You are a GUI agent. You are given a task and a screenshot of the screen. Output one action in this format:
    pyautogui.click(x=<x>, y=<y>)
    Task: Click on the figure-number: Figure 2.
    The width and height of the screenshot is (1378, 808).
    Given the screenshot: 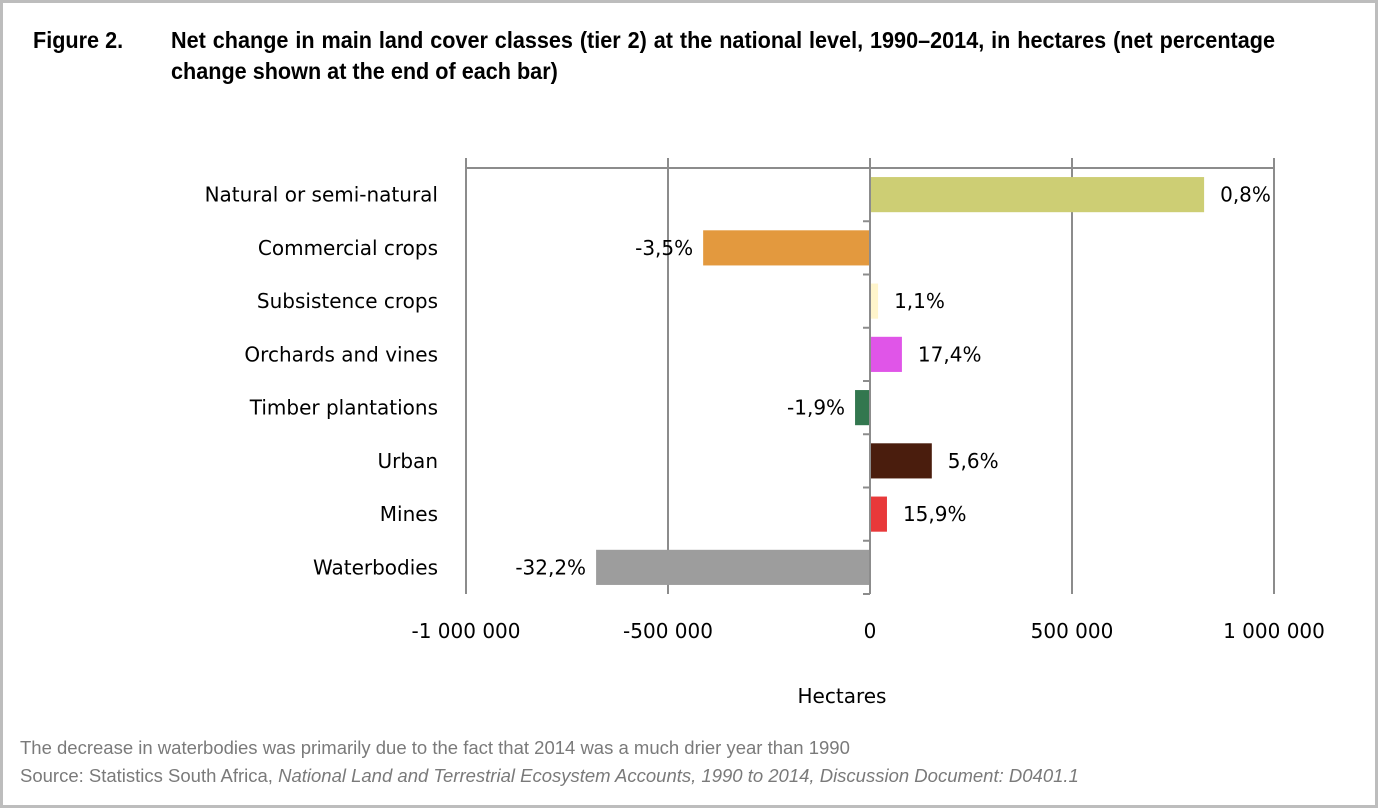 What is the action you would take?
    pyautogui.click(x=78, y=40)
    